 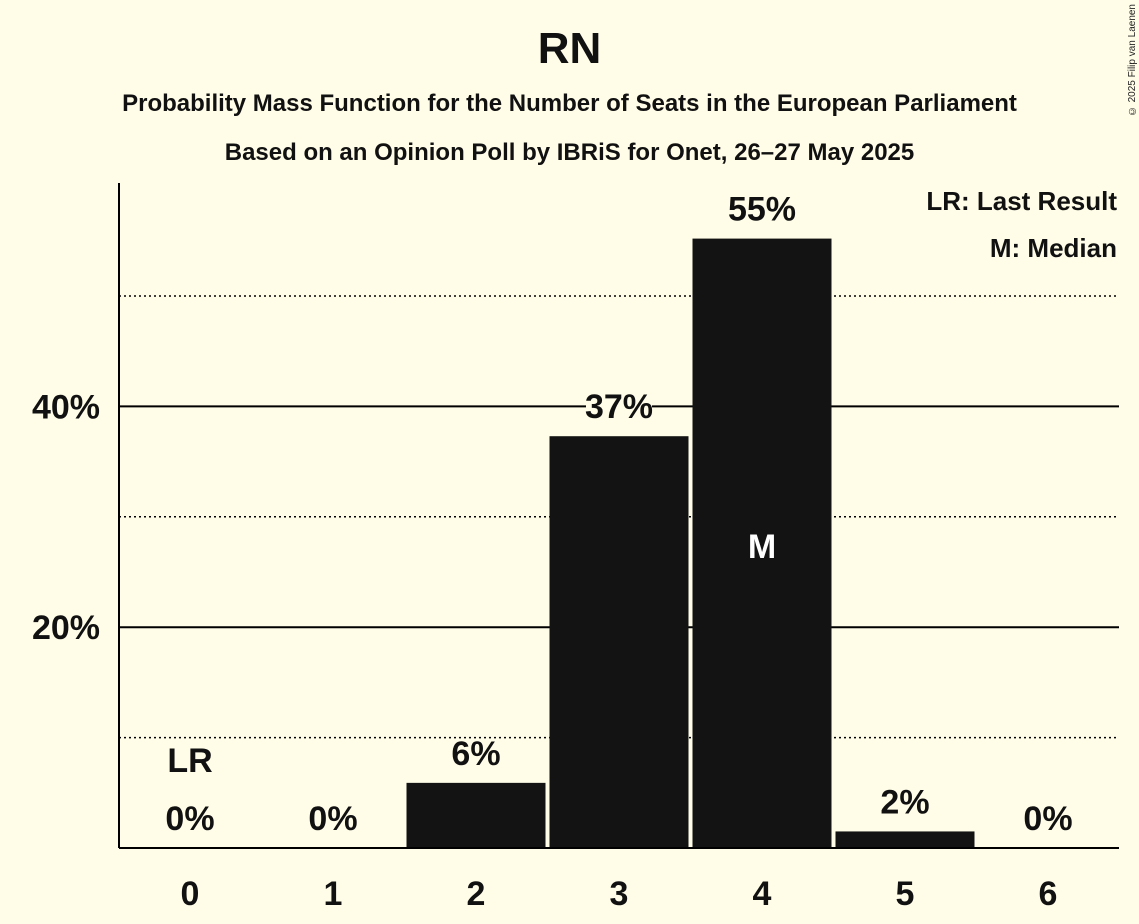 What do you see at coordinates (904, 802) in the screenshot?
I see `value-label: 2%` at bounding box center [904, 802].